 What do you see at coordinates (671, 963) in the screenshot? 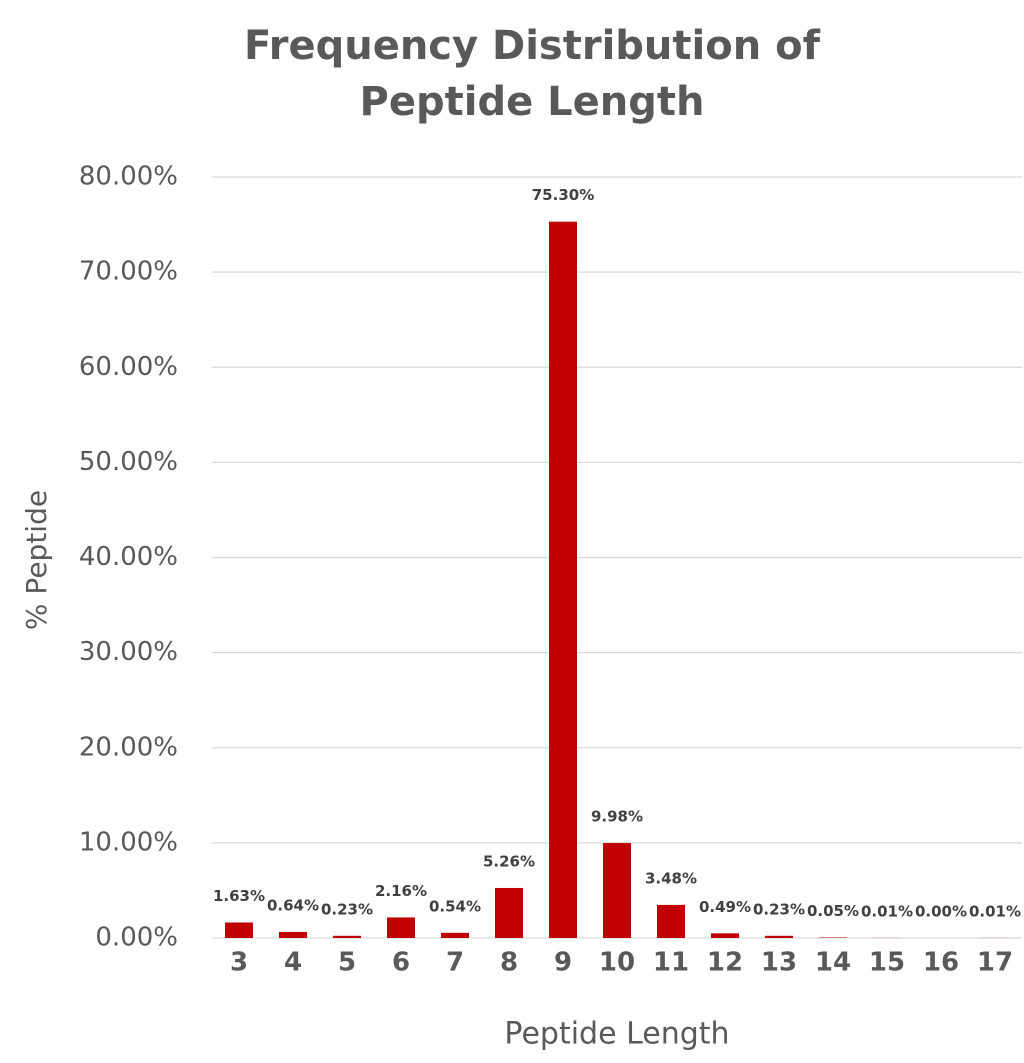
I see `x-tick-label: 11` at bounding box center [671, 963].